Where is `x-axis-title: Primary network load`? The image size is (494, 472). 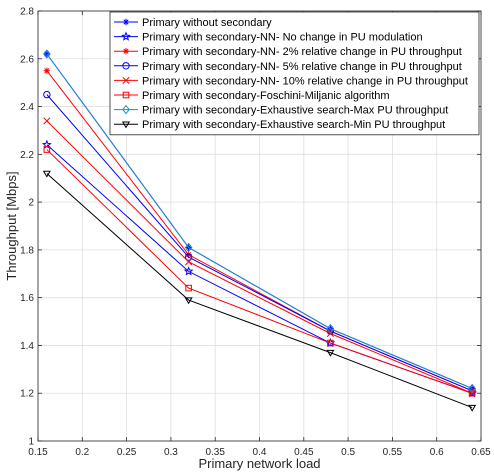
x-axis-title: Primary network load is located at coordinates (259, 463).